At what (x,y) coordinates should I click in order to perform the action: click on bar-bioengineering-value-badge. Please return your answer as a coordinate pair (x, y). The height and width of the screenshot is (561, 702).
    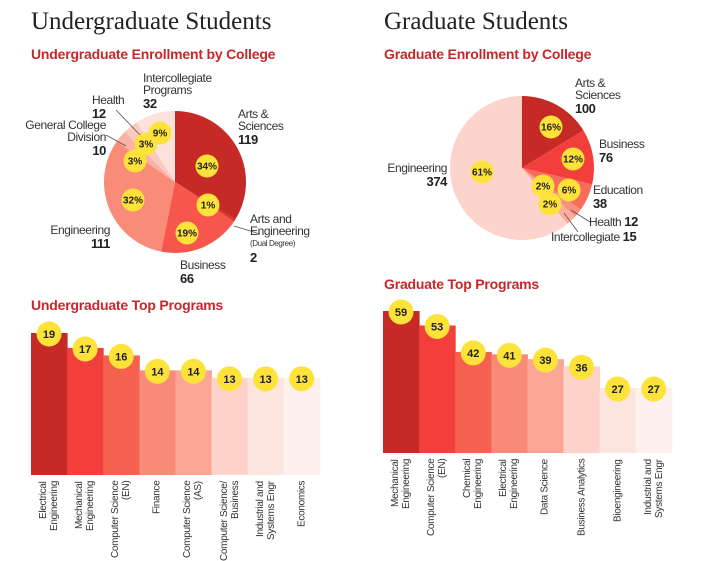
    Looking at the image, I should click on (618, 389).